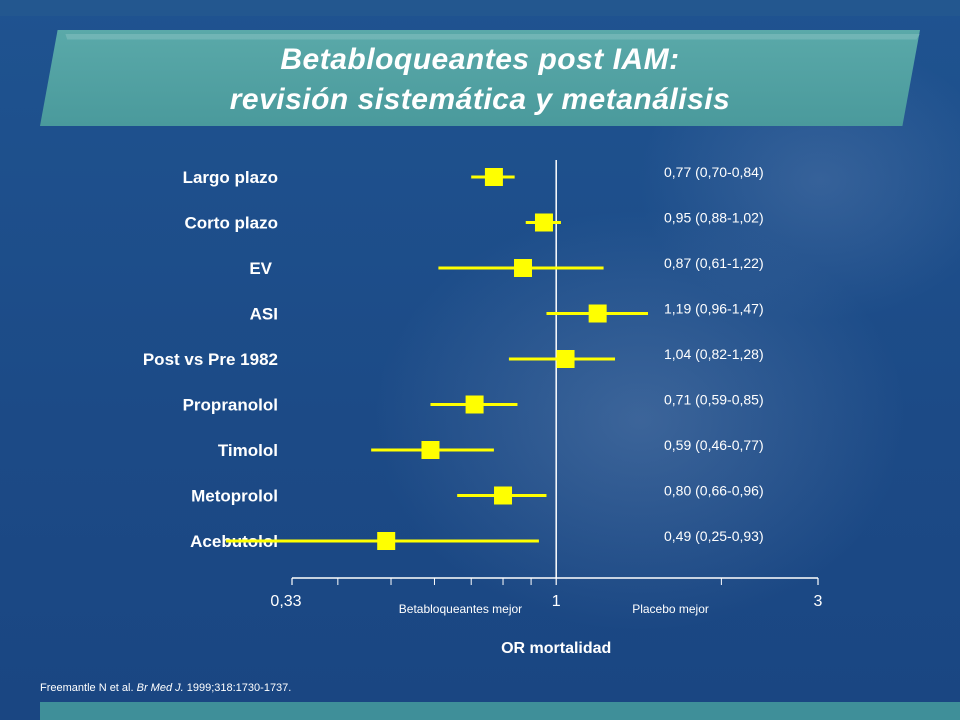 This screenshot has width=960, height=720. I want to click on top-strip, so click(480, 8).